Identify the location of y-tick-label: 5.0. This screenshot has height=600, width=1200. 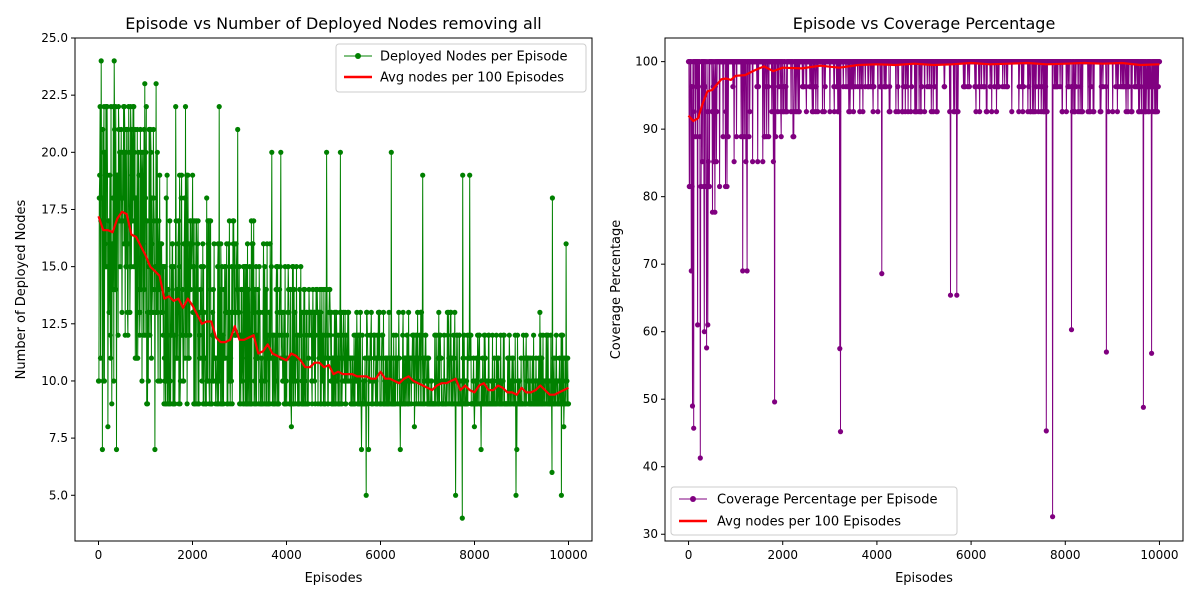
(58, 495).